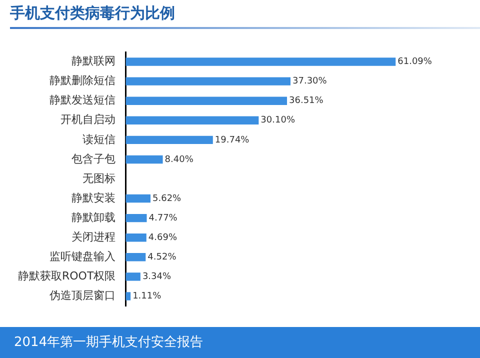  I want to click on y-tick-label: 关闭进程, so click(94, 237).